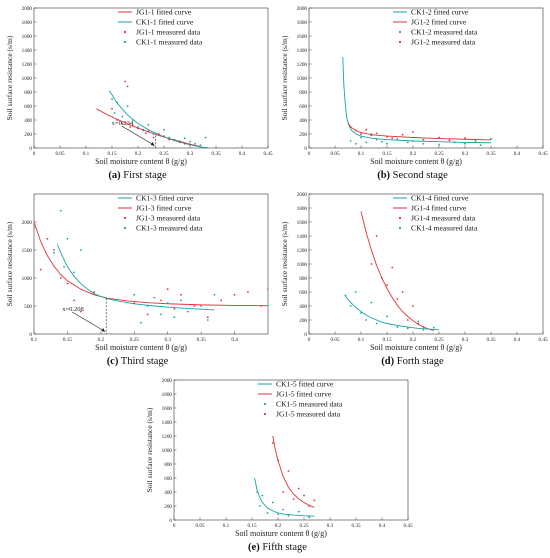 Image resolution: width=550 pixels, height=558 pixels. What do you see at coordinates (137, 135) in the screenshot?
I see `annotation-arrow` at bounding box center [137, 135].